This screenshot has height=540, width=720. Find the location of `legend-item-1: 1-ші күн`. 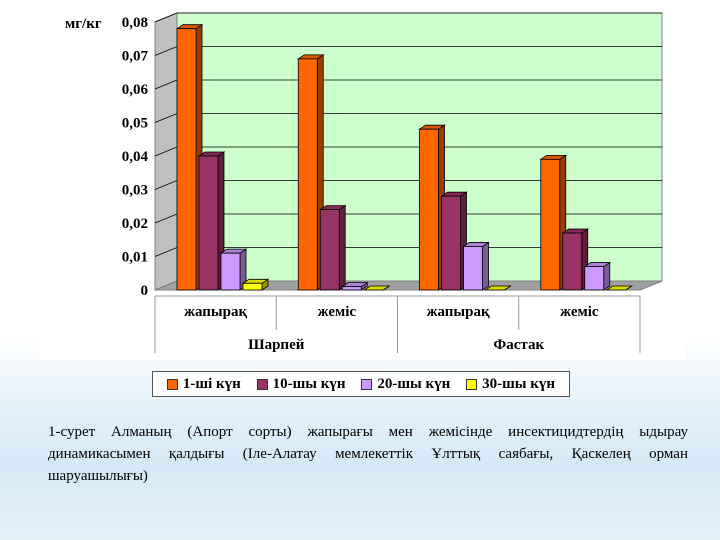

legend-item-1: 1-ші күн is located at coordinates (203, 384).